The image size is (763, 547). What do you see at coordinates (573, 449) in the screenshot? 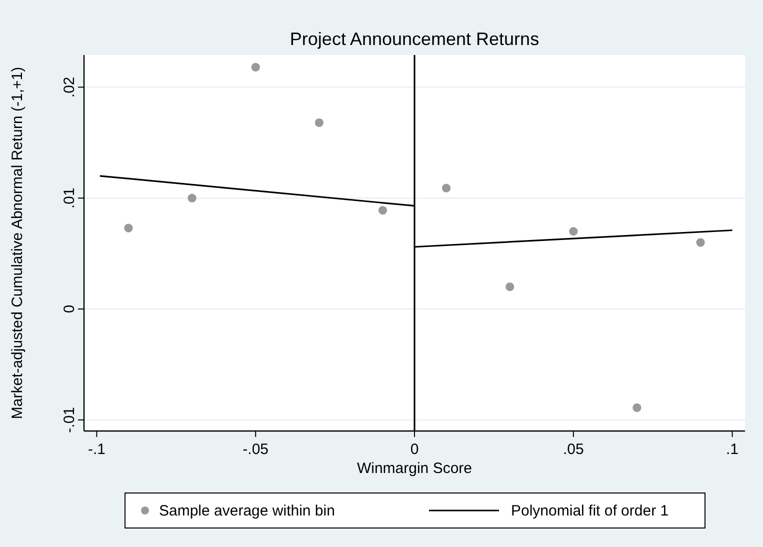
I see `x-tick-label: .05` at bounding box center [573, 449].